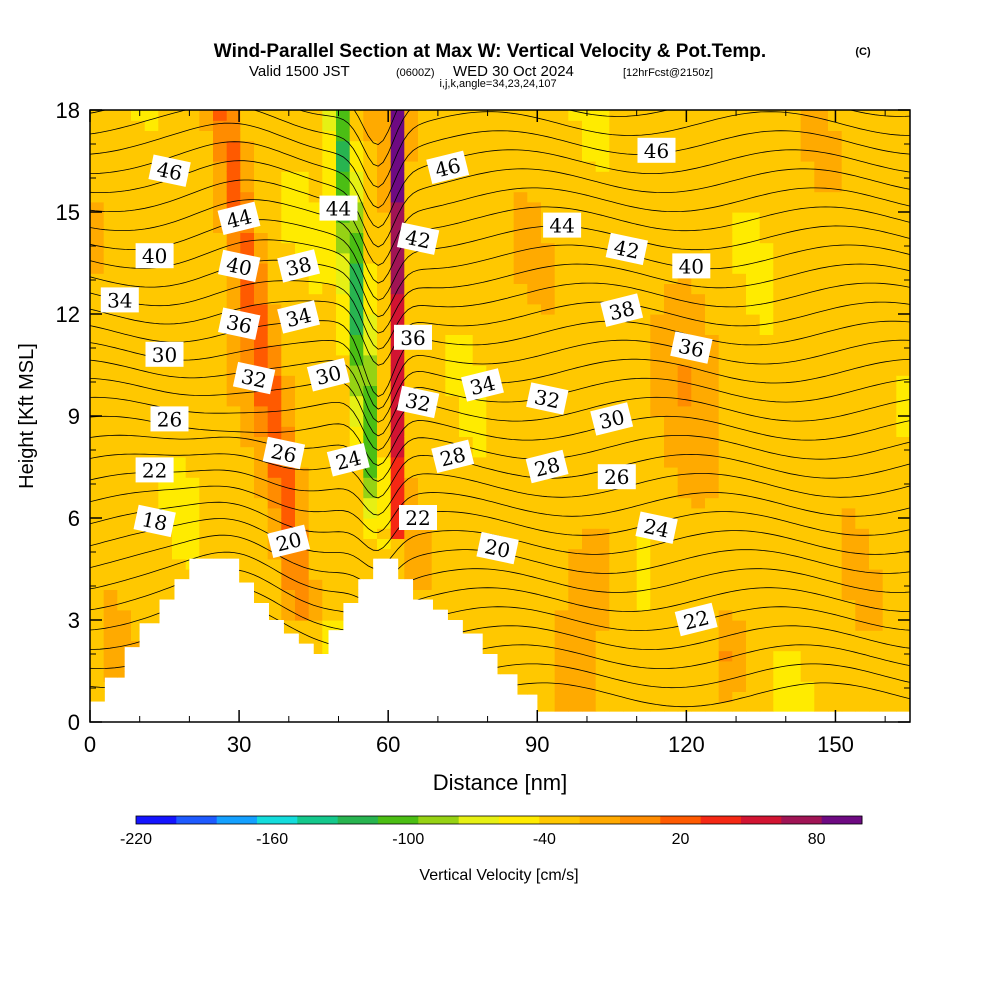 Image resolution: width=1000 pixels, height=1000 pixels. Describe the element at coordinates (74, 620) in the screenshot. I see `y-tick-label: 3` at that location.